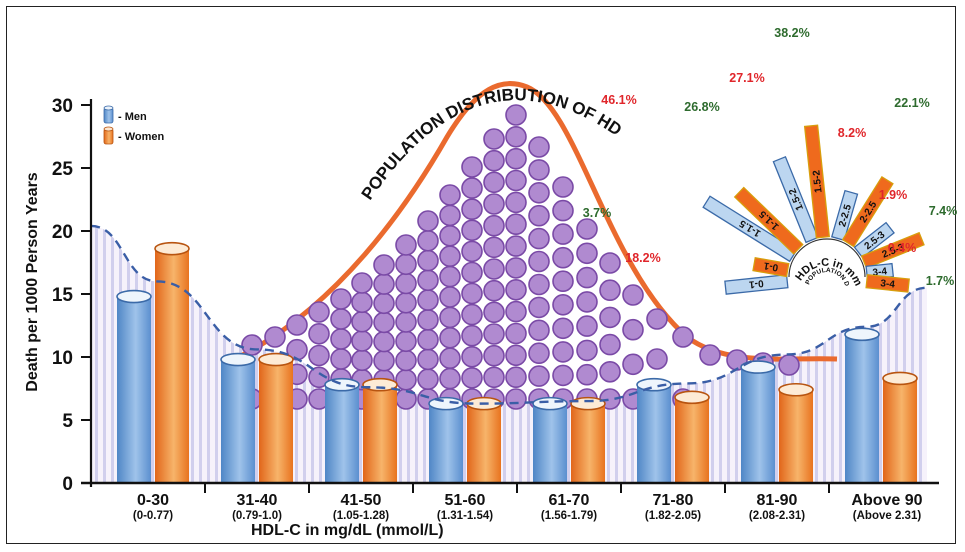  I want to click on inset-women-pct: 38.2%, so click(791, 33).